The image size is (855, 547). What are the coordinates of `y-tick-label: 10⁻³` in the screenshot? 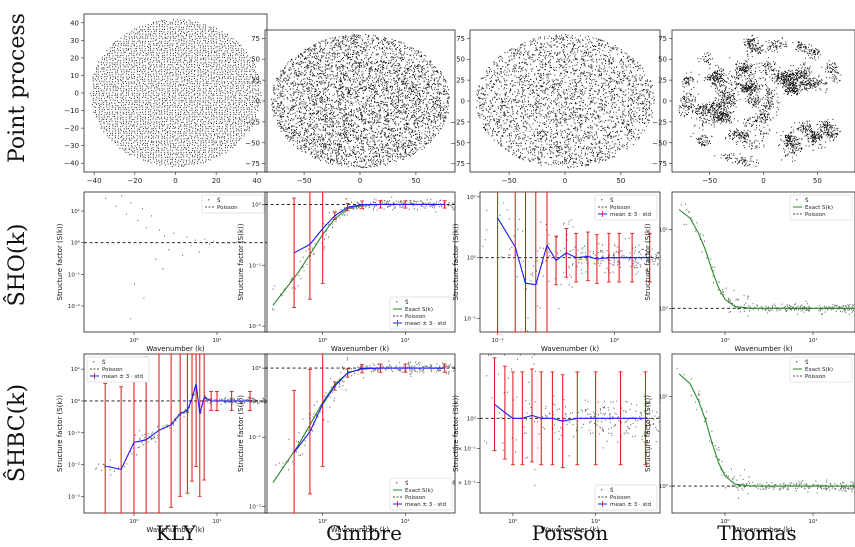 It's located at (74, 496).